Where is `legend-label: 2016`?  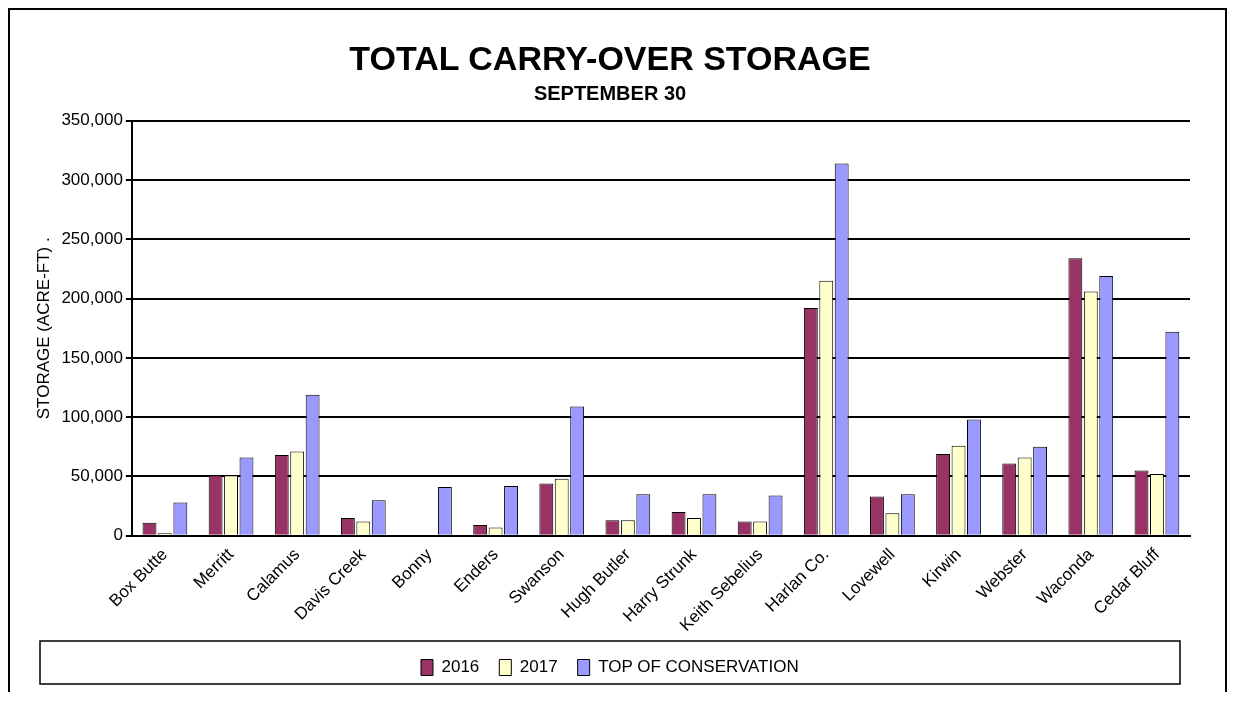
legend-label: 2016 is located at coordinates (460, 667).